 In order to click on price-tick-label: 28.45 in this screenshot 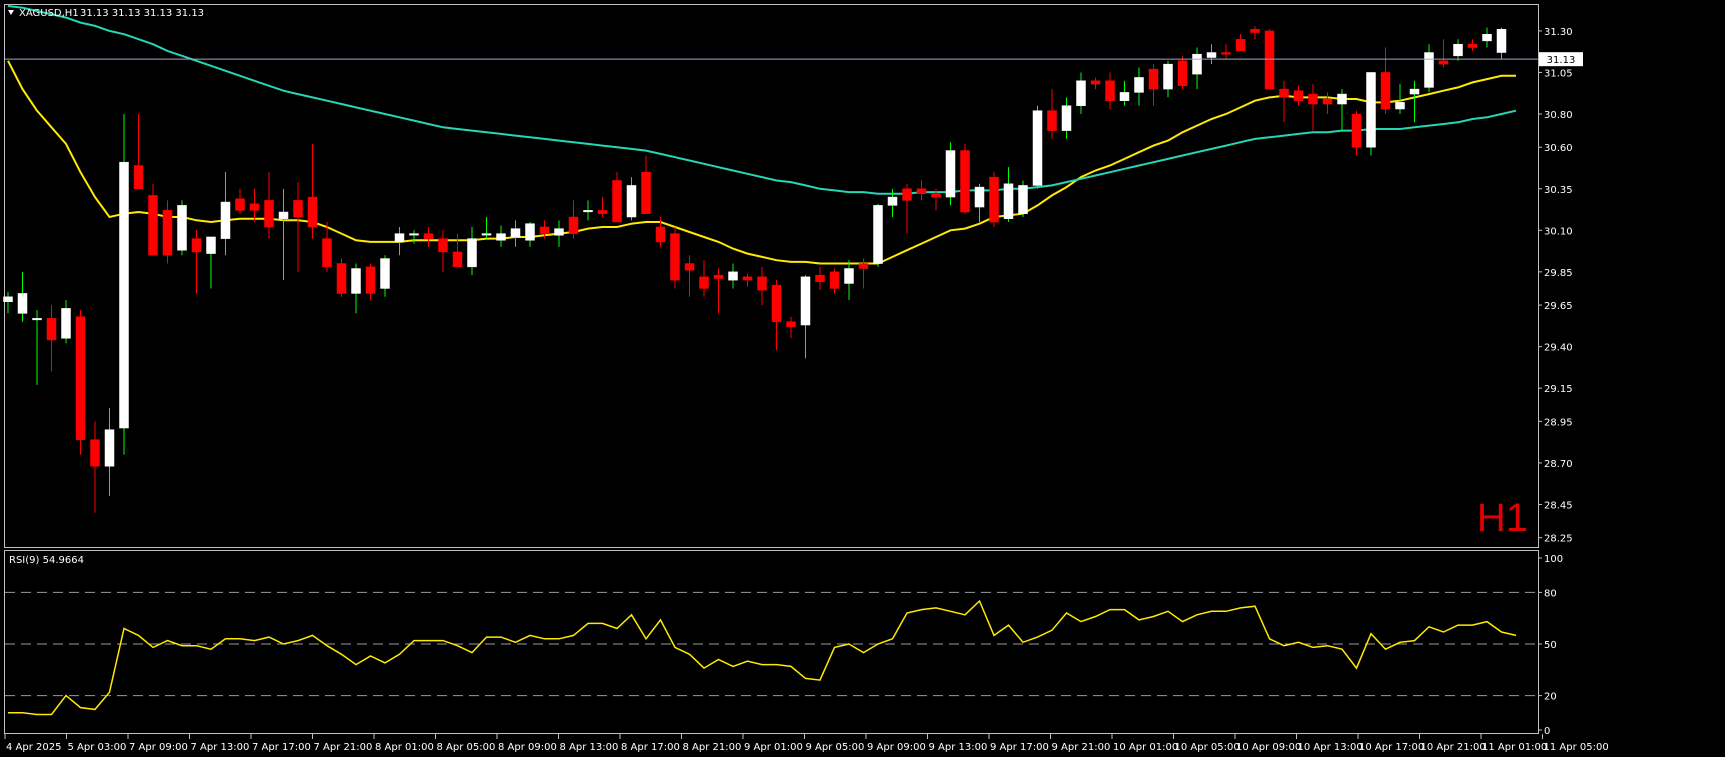, I will do `click(1558, 505)`.